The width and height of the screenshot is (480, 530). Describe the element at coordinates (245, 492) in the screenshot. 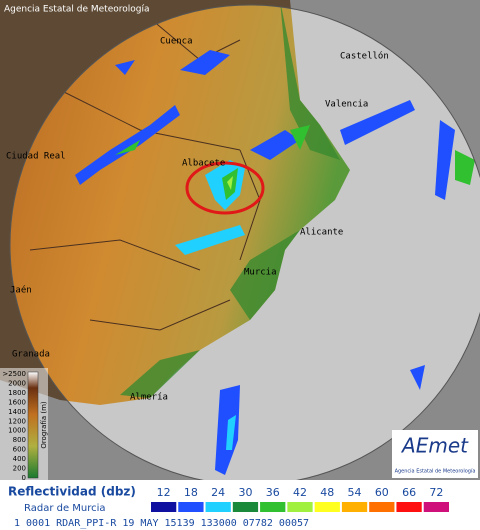

I see `legend-value: 30` at that location.